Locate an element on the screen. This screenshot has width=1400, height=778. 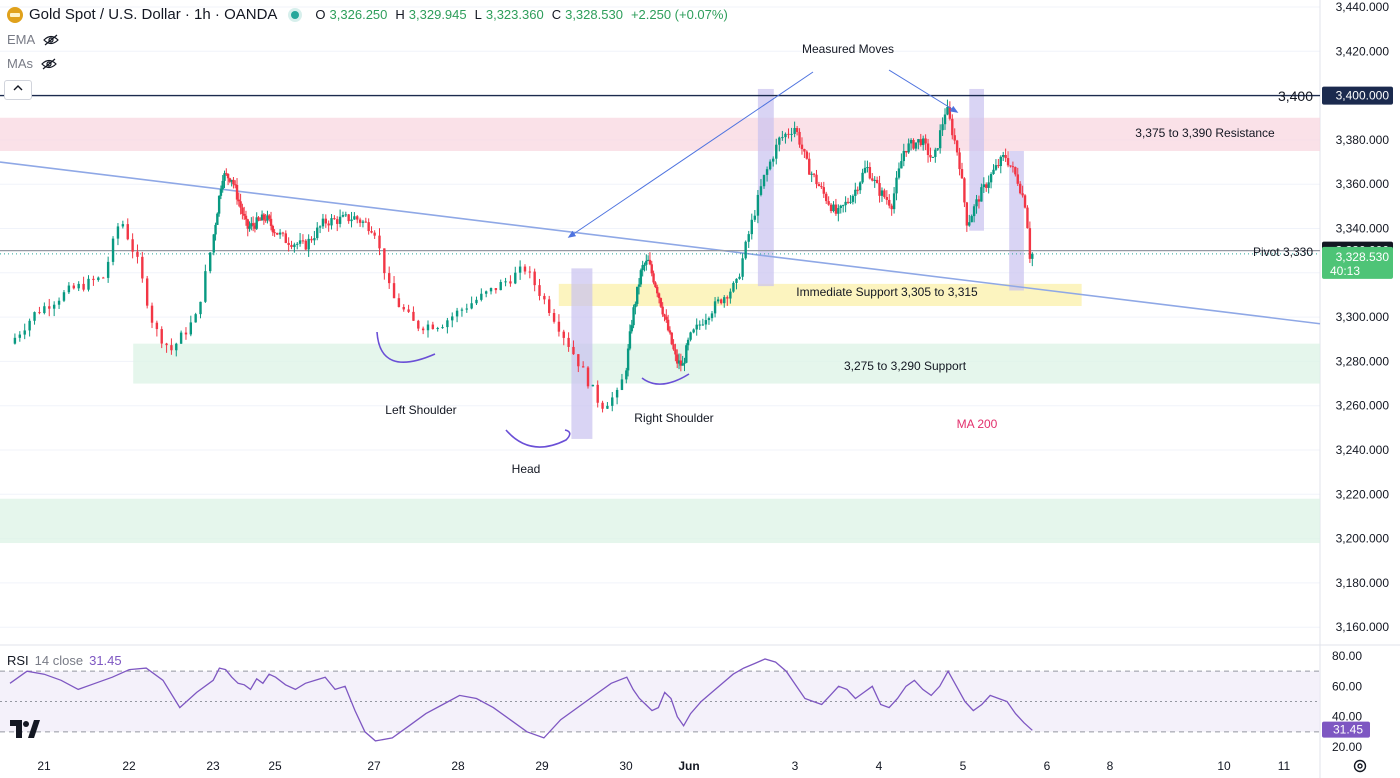
indicator-ema: EMA is located at coordinates (33, 39).